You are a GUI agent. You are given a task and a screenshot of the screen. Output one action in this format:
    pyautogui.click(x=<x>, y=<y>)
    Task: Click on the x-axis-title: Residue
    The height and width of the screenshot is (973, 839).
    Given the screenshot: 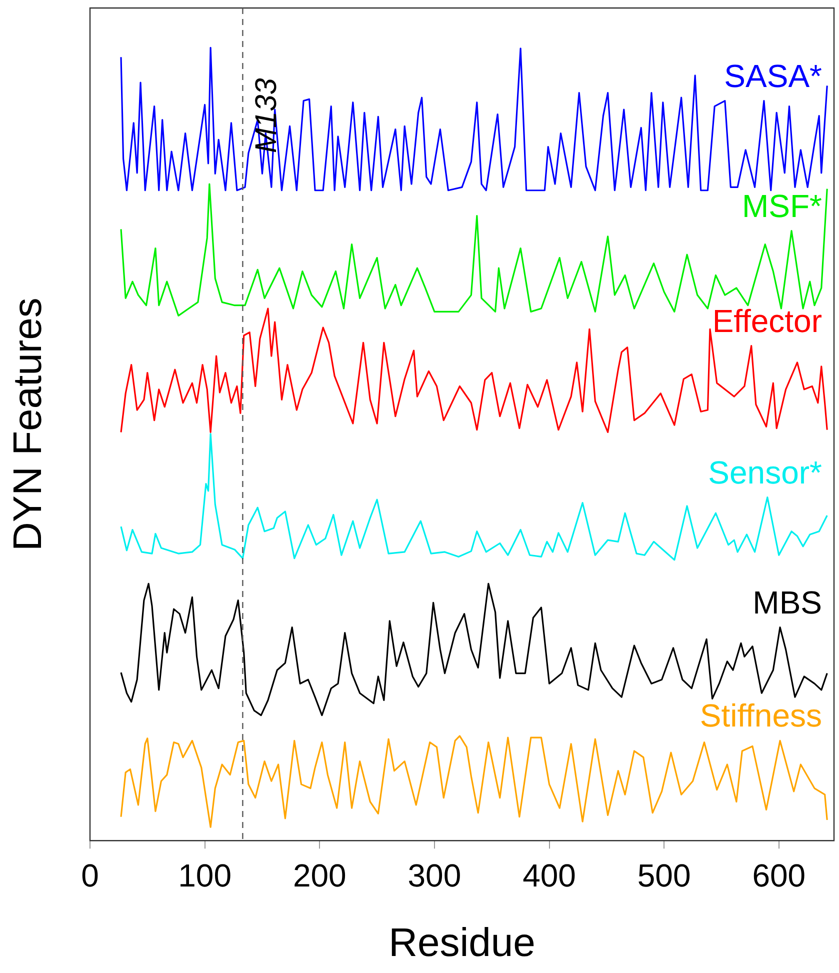 What is the action you would take?
    pyautogui.click(x=462, y=943)
    